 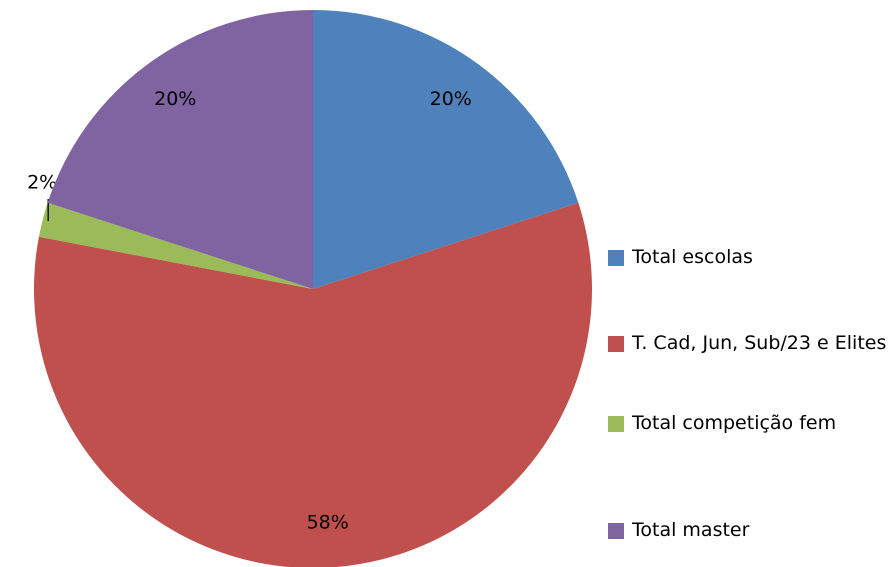 I want to click on legend-label: Total master, so click(x=691, y=530).